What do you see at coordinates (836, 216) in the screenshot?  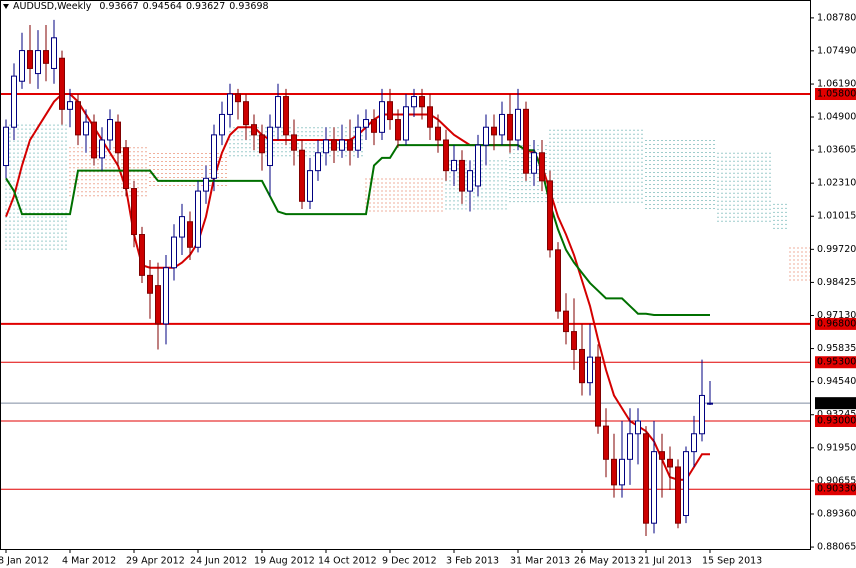 I see `y-tick-label: 1.01015` at bounding box center [836, 216].